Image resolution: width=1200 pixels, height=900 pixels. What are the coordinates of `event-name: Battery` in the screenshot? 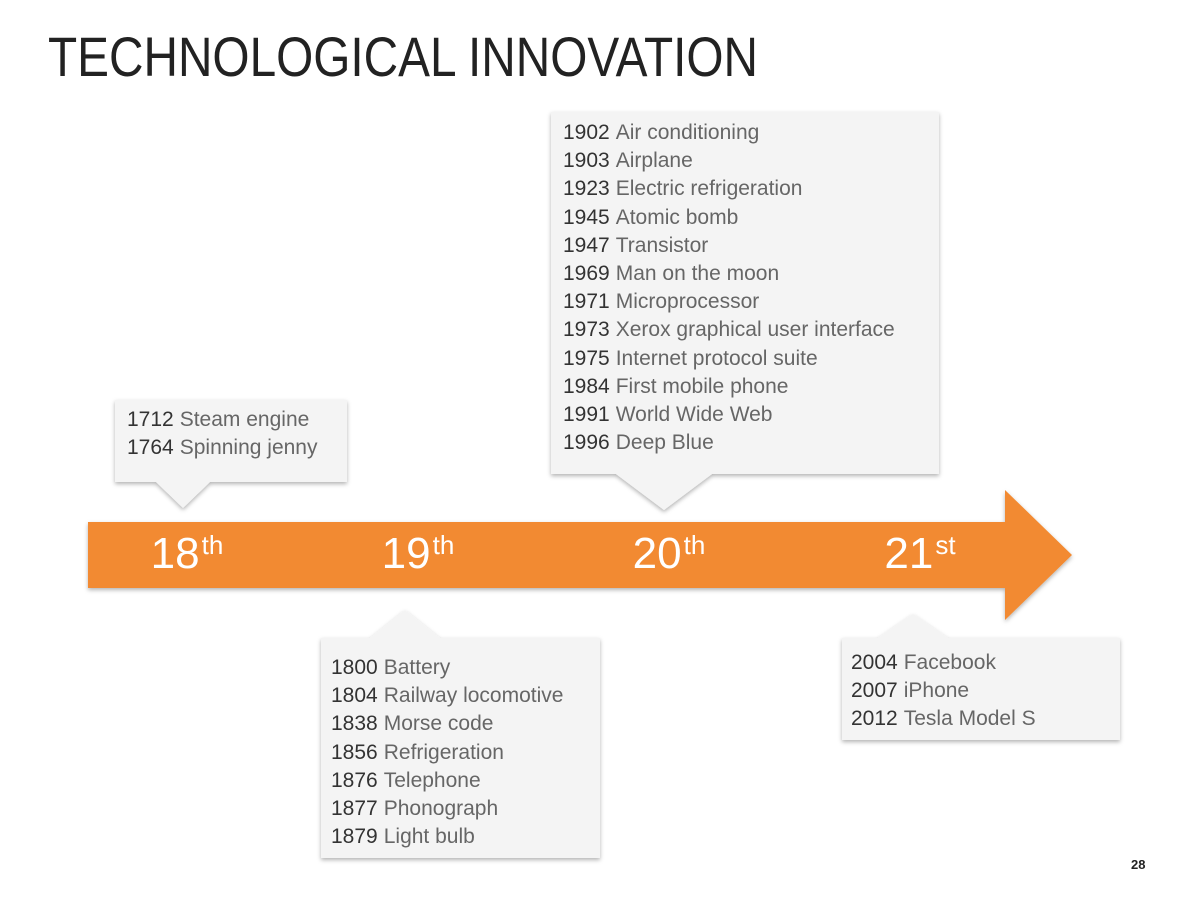 It's located at (417, 667).